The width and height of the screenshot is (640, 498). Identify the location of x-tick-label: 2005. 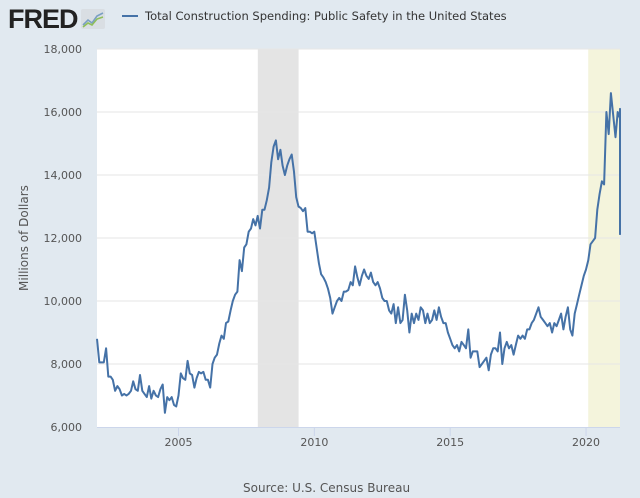
(179, 442).